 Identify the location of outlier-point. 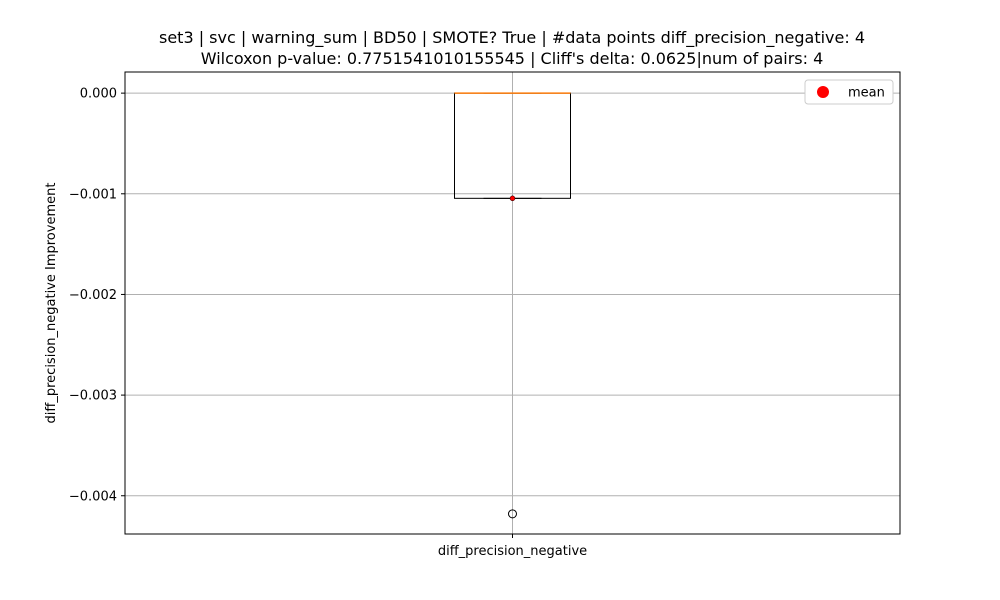
(512, 514).